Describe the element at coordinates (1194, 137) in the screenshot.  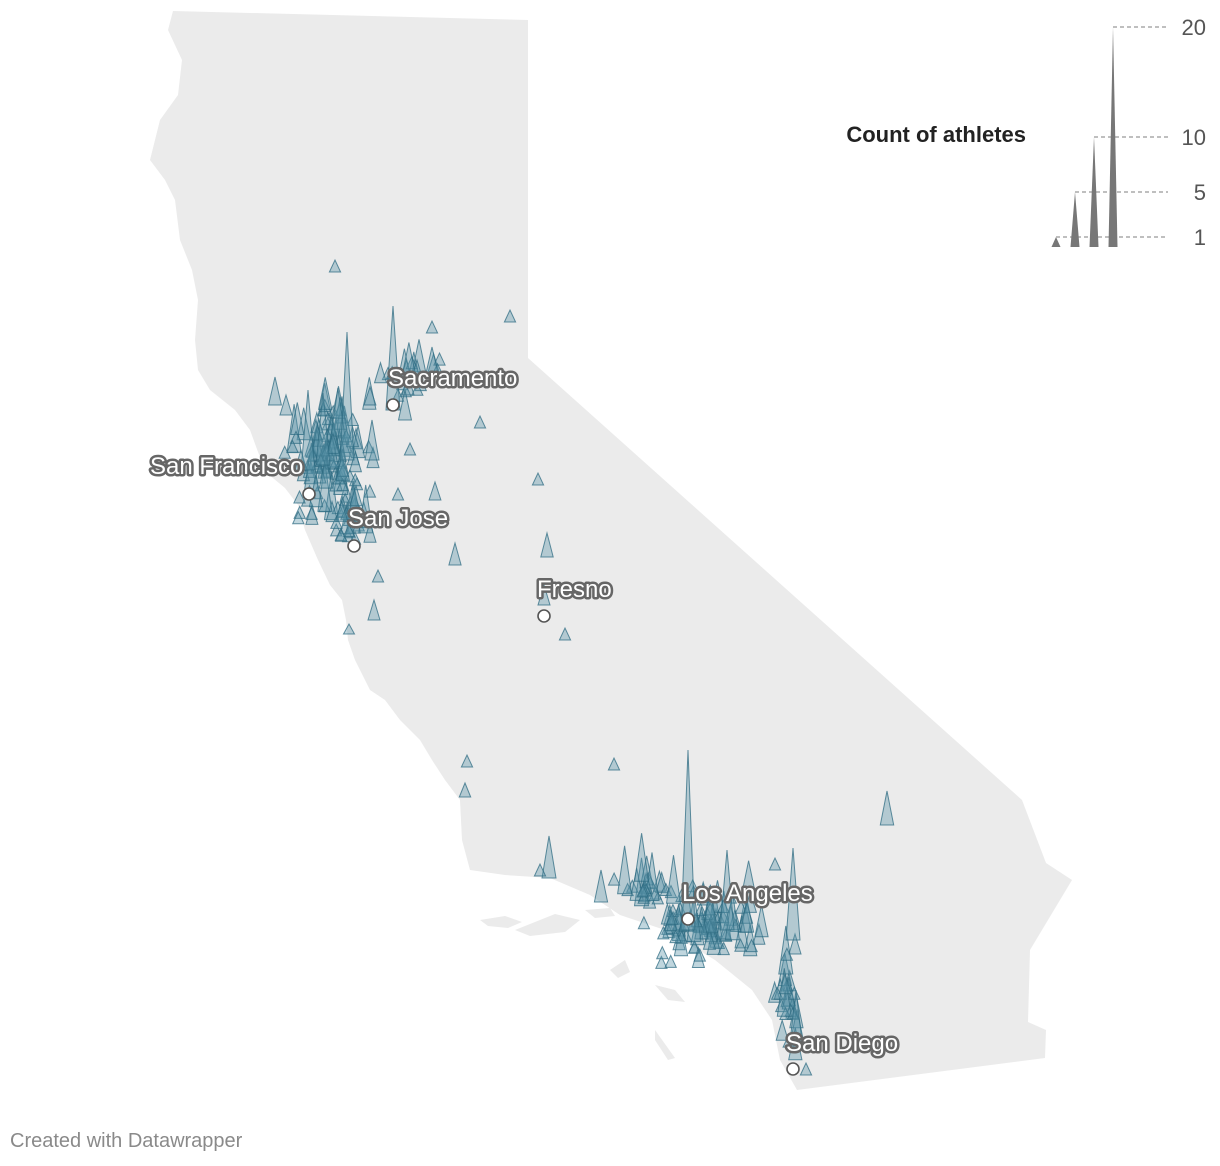
I see `legend-tick-label: 10` at that location.